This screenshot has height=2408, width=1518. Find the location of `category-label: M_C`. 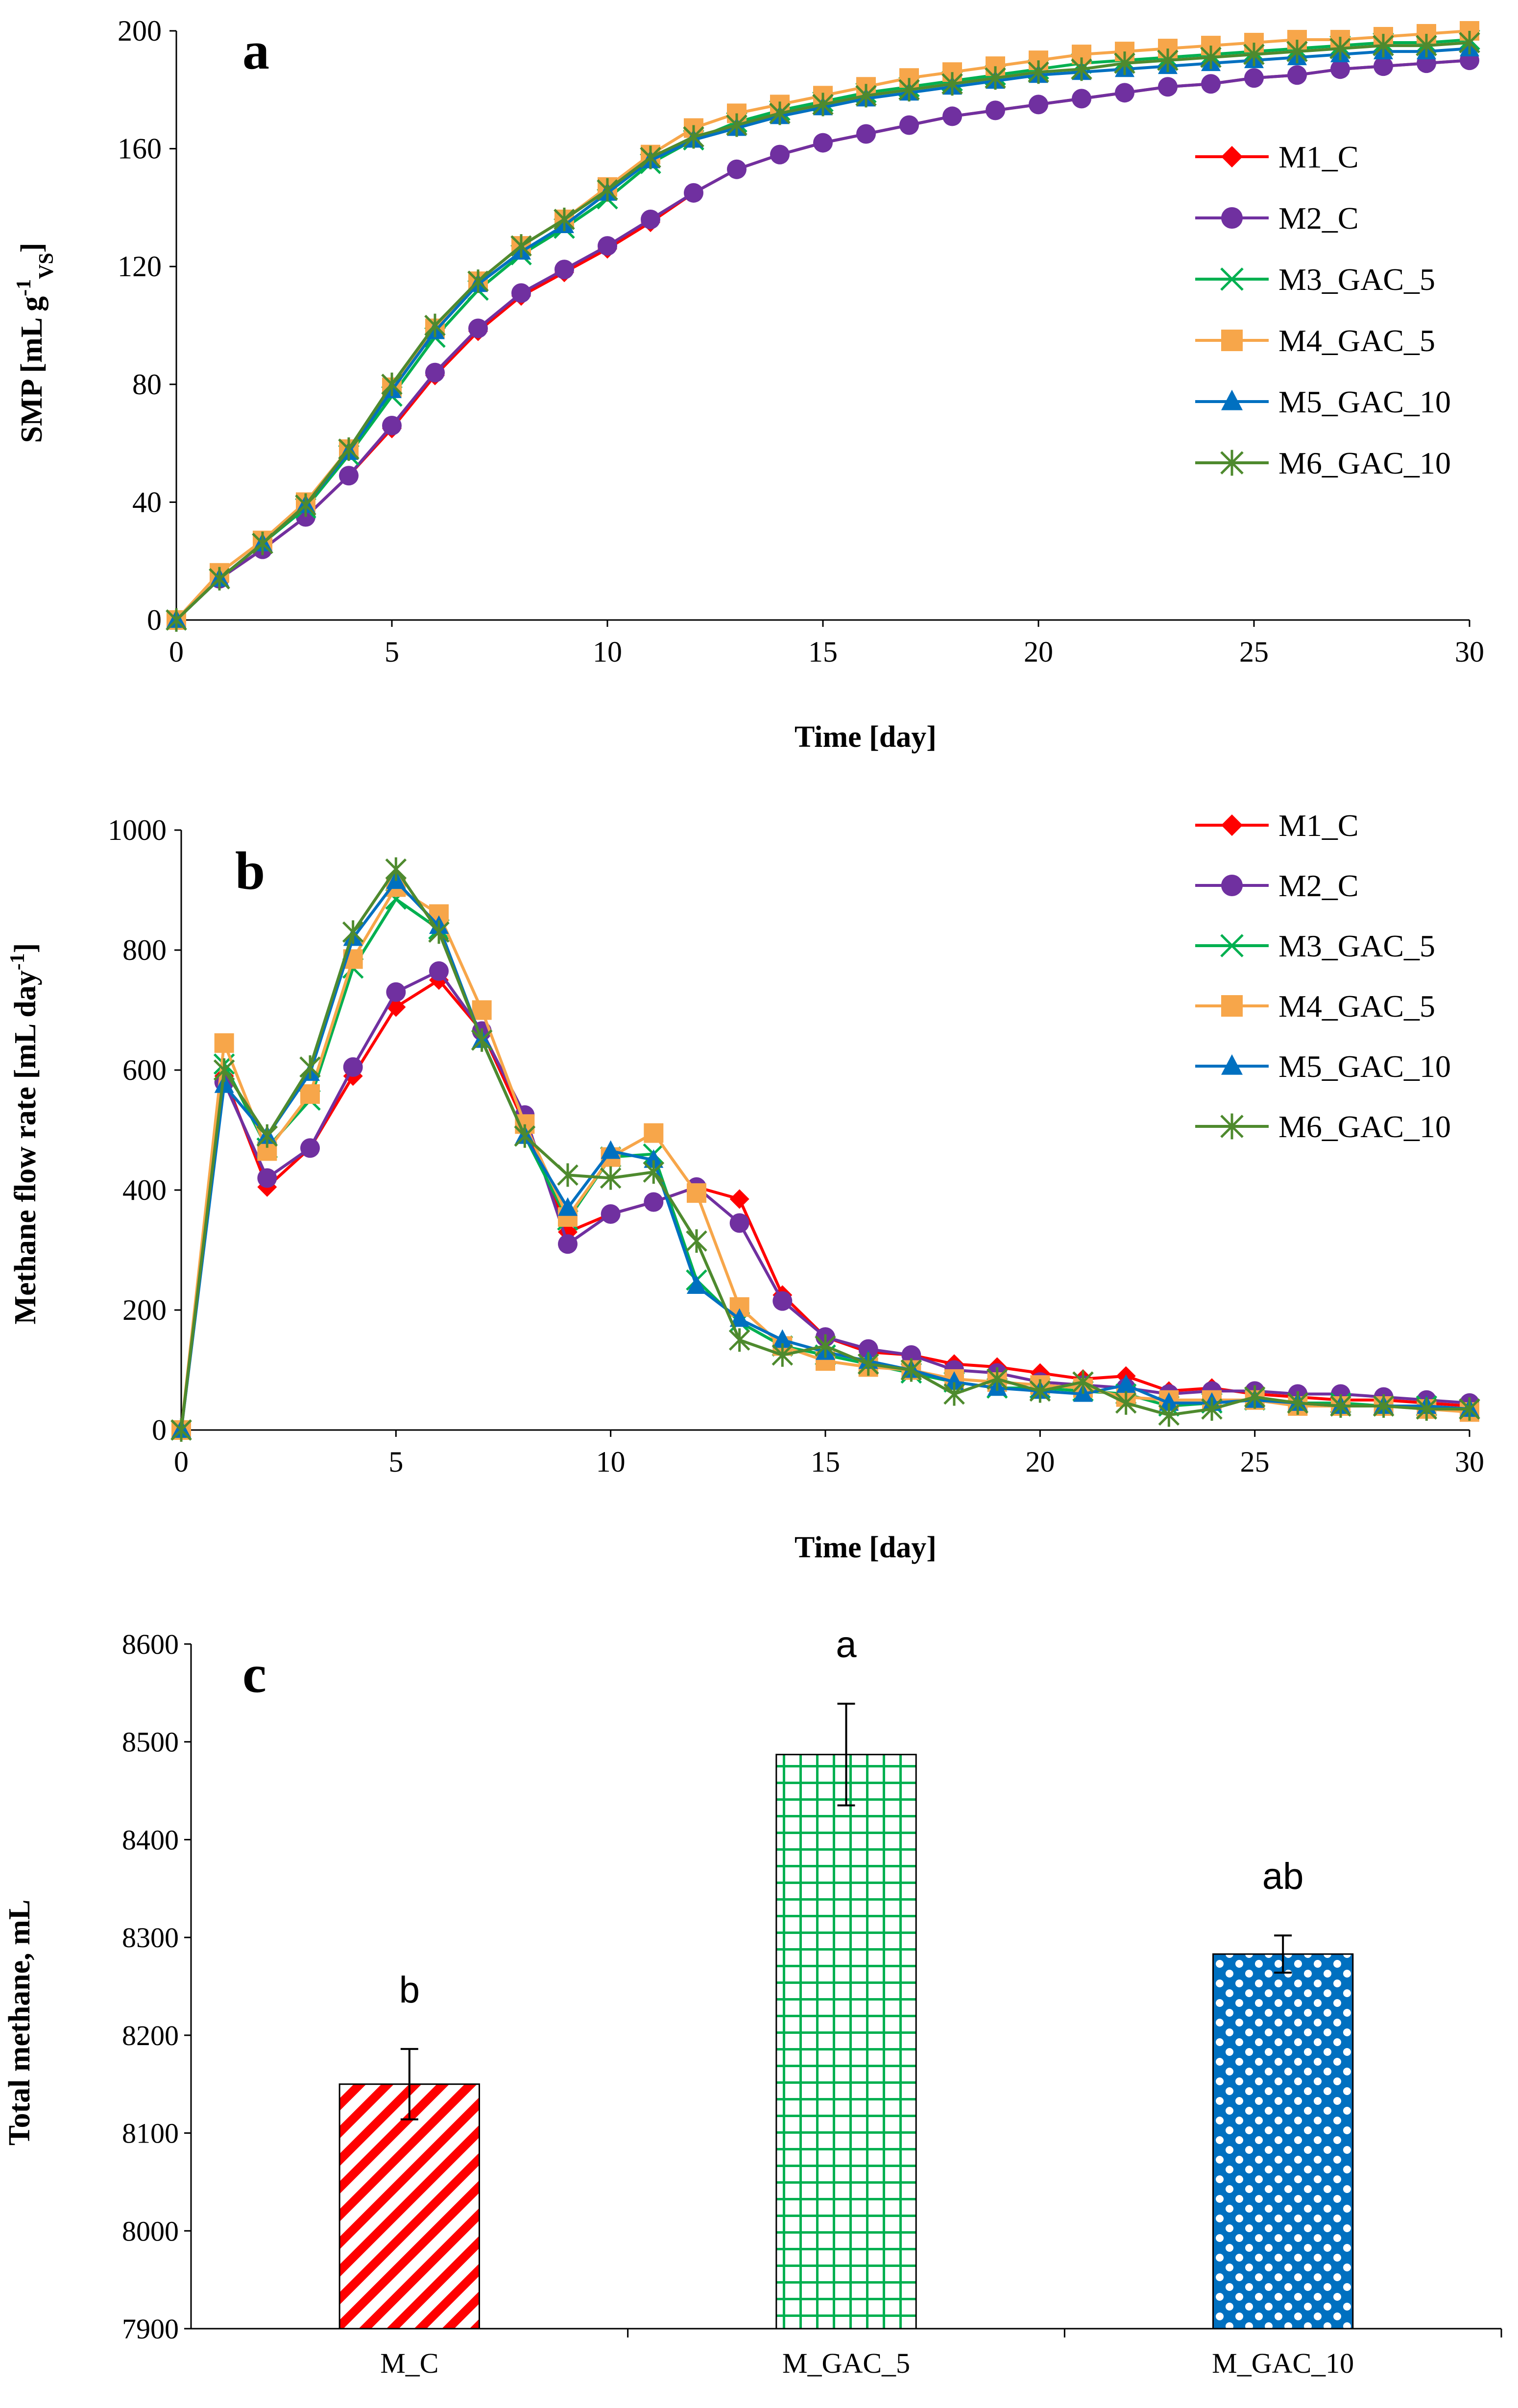

category-label: M_C is located at coordinates (409, 2363).